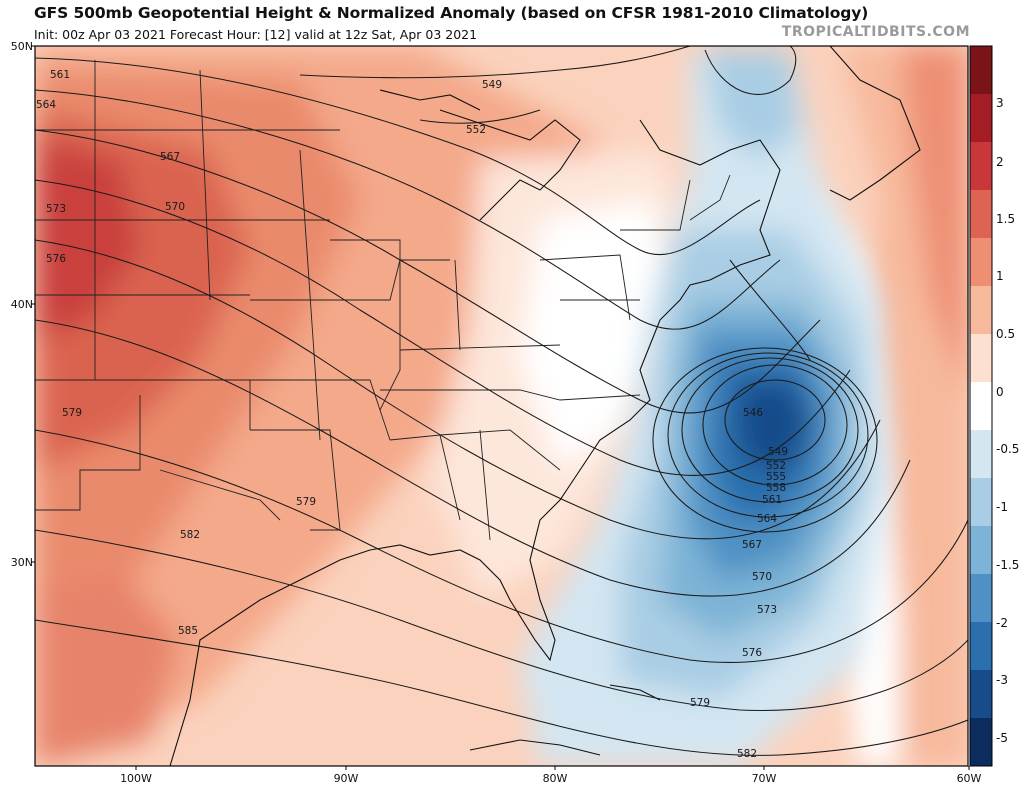  What do you see at coordinates (776, 488) in the screenshot?
I see `contour-label: 558` at bounding box center [776, 488].